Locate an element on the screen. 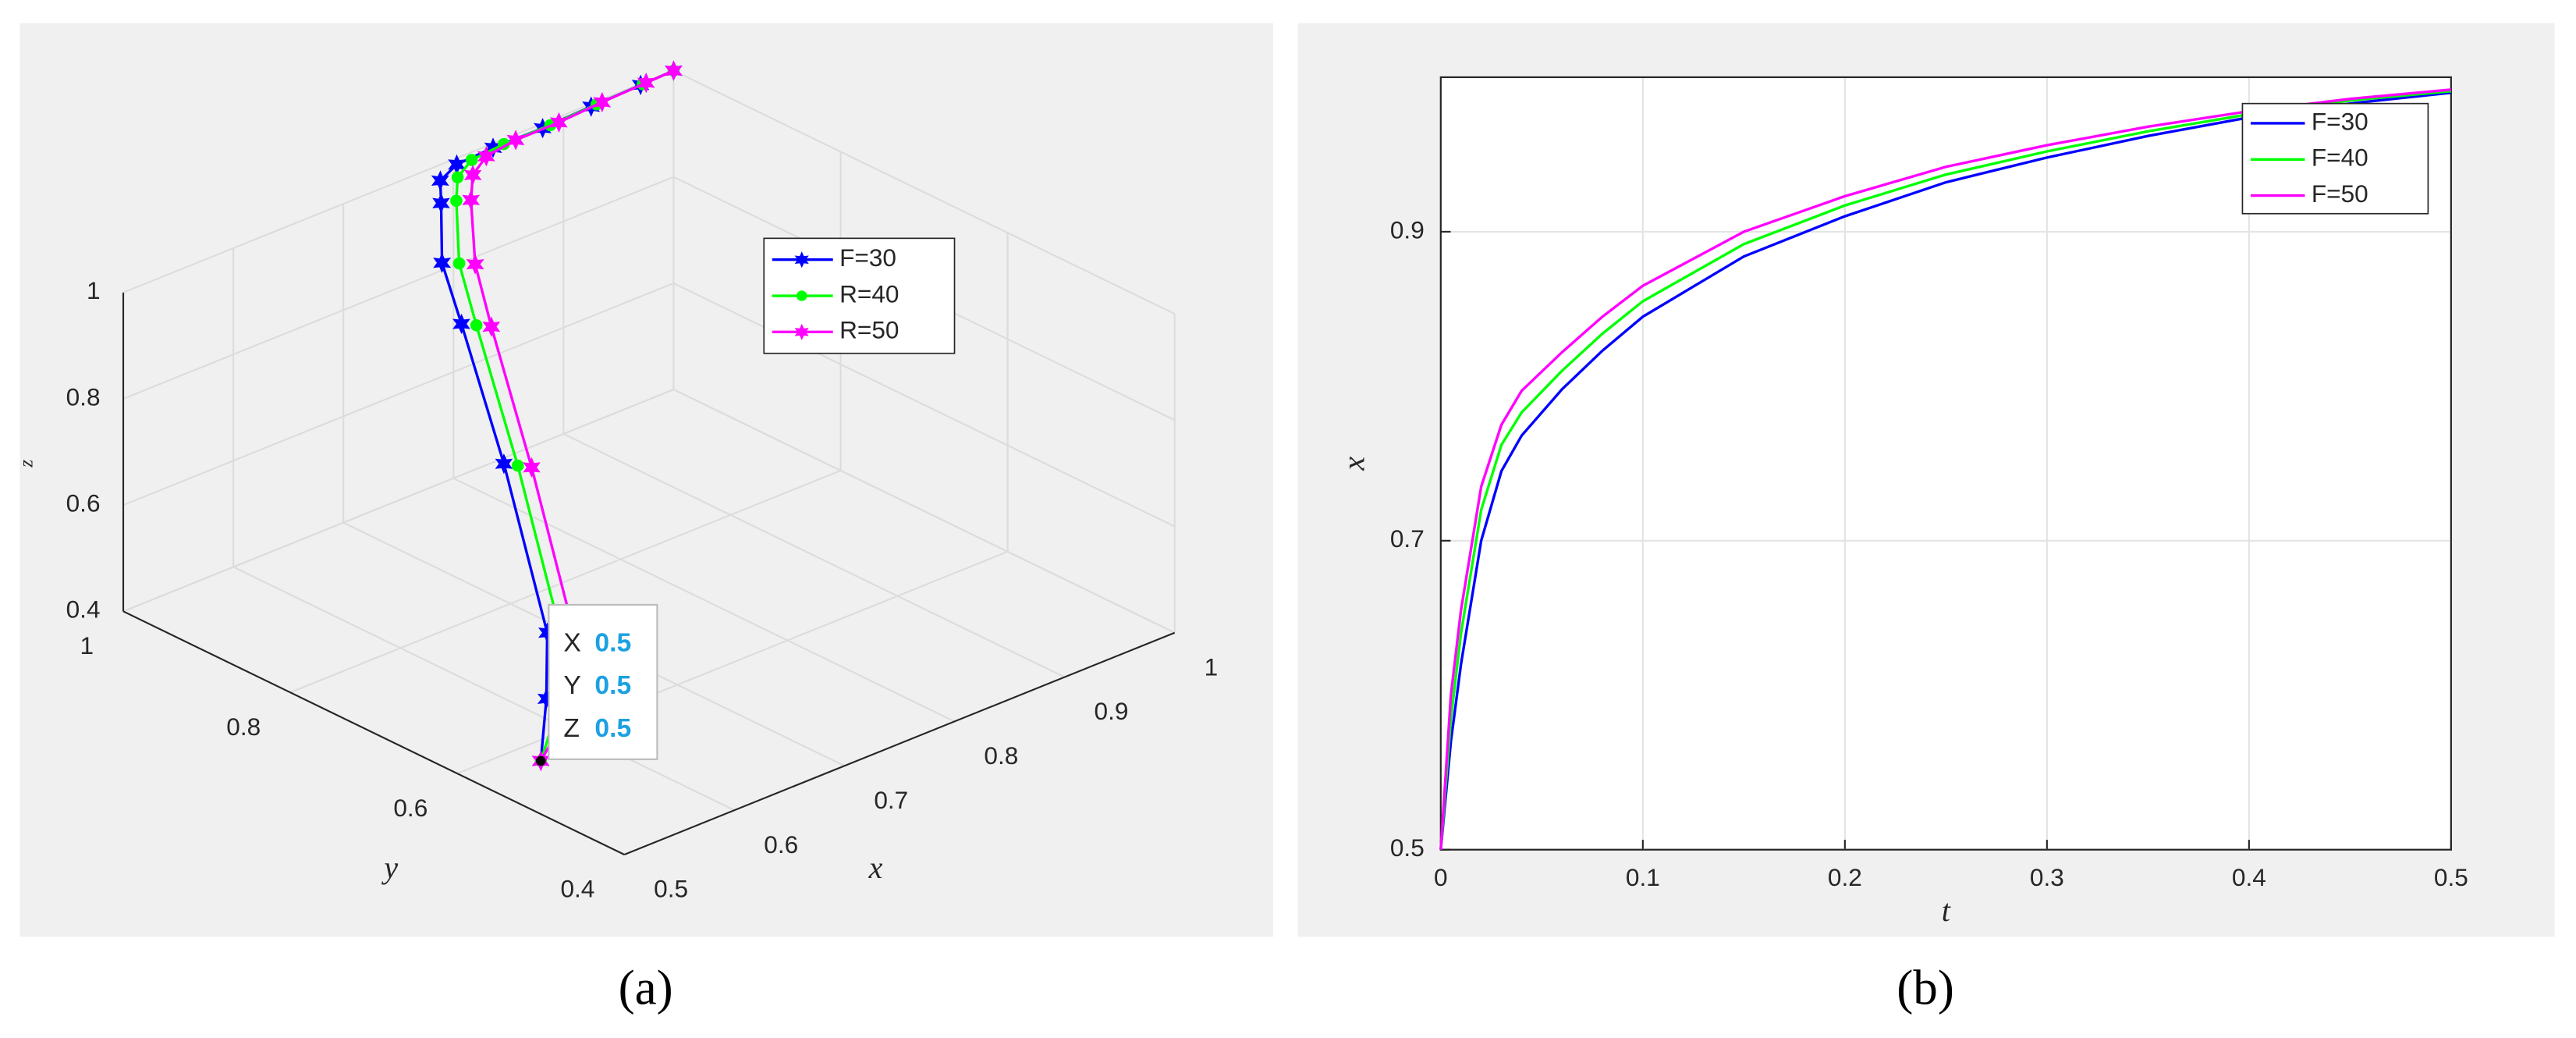  x-tick-label: 0.3 is located at coordinates (2047, 877).